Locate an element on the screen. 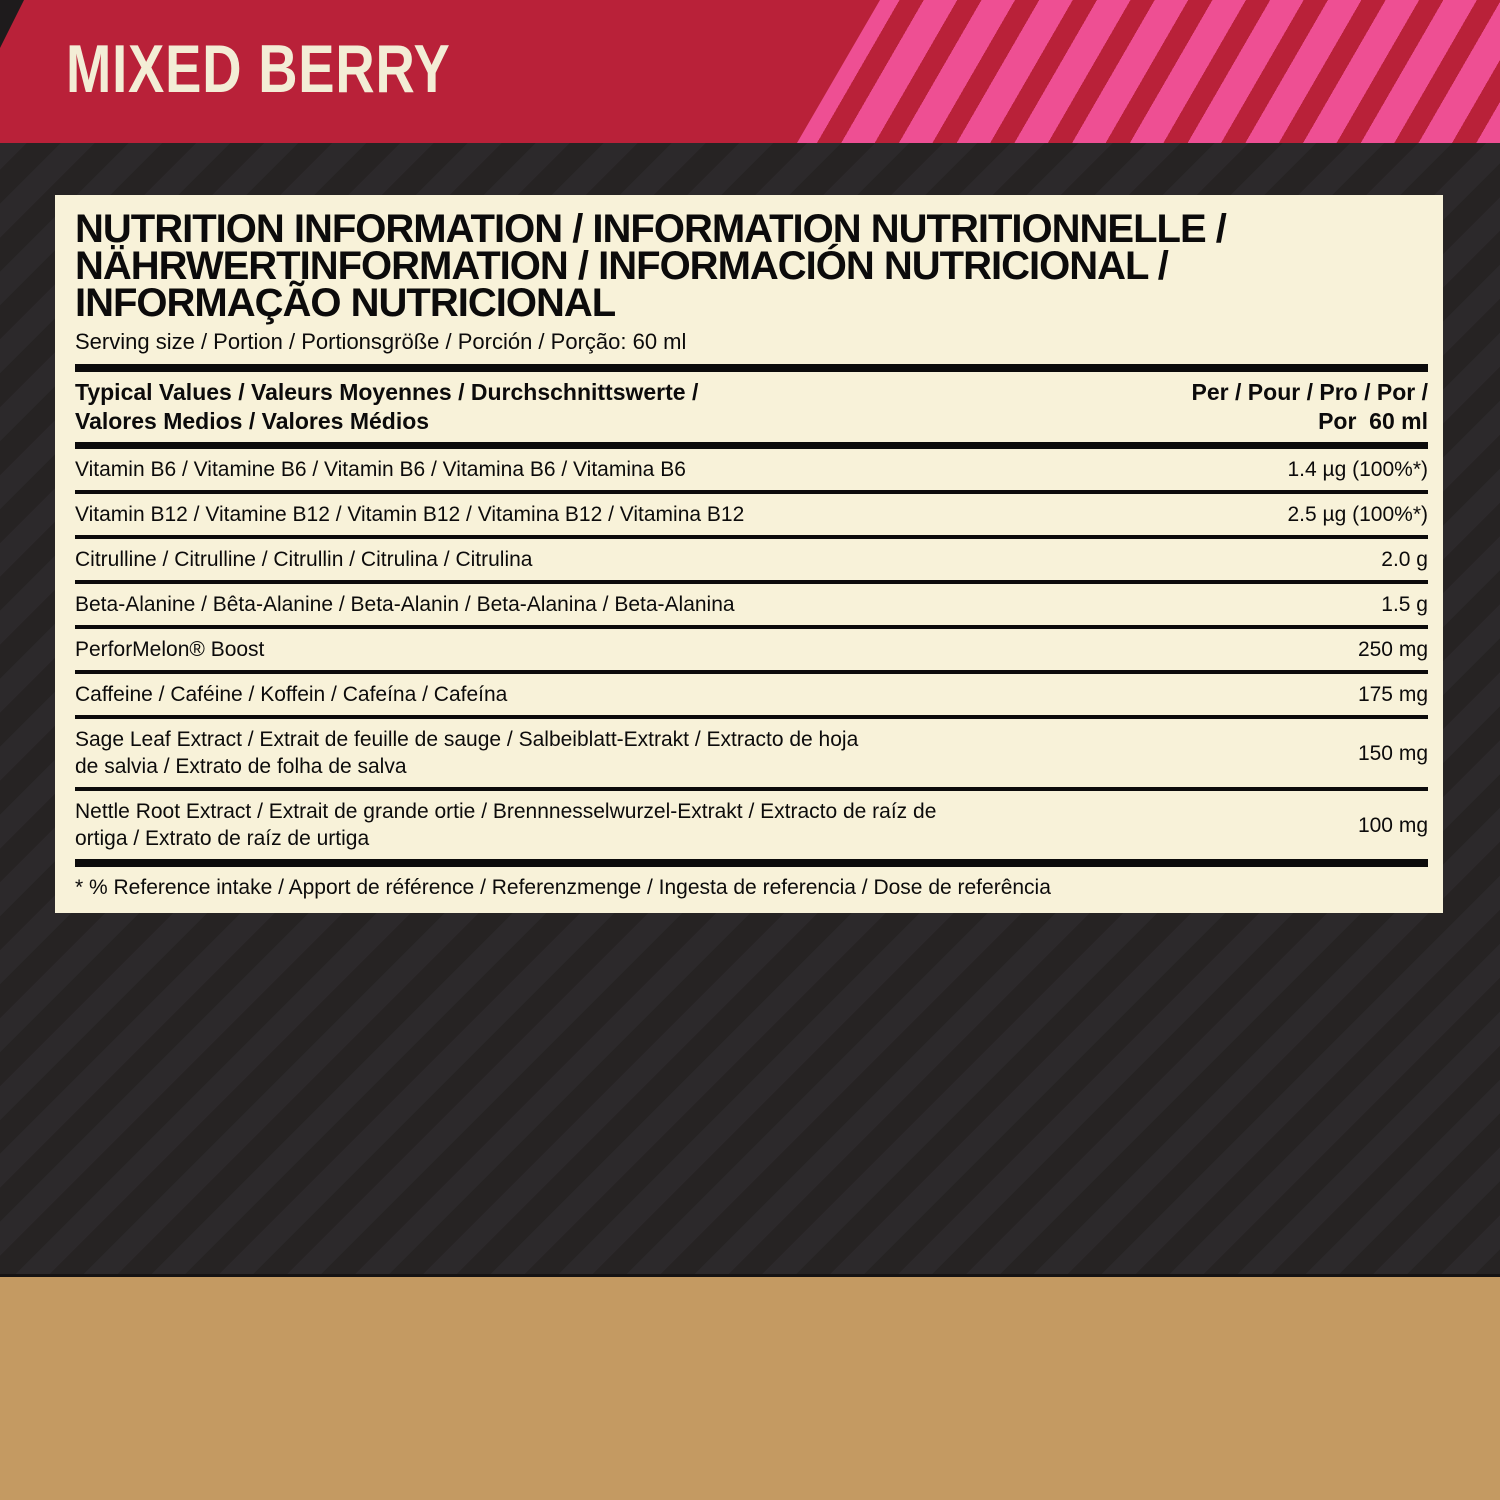 This screenshot has height=1500, width=1500. flavor-banner: MIXED BERRY is located at coordinates (750, 71).